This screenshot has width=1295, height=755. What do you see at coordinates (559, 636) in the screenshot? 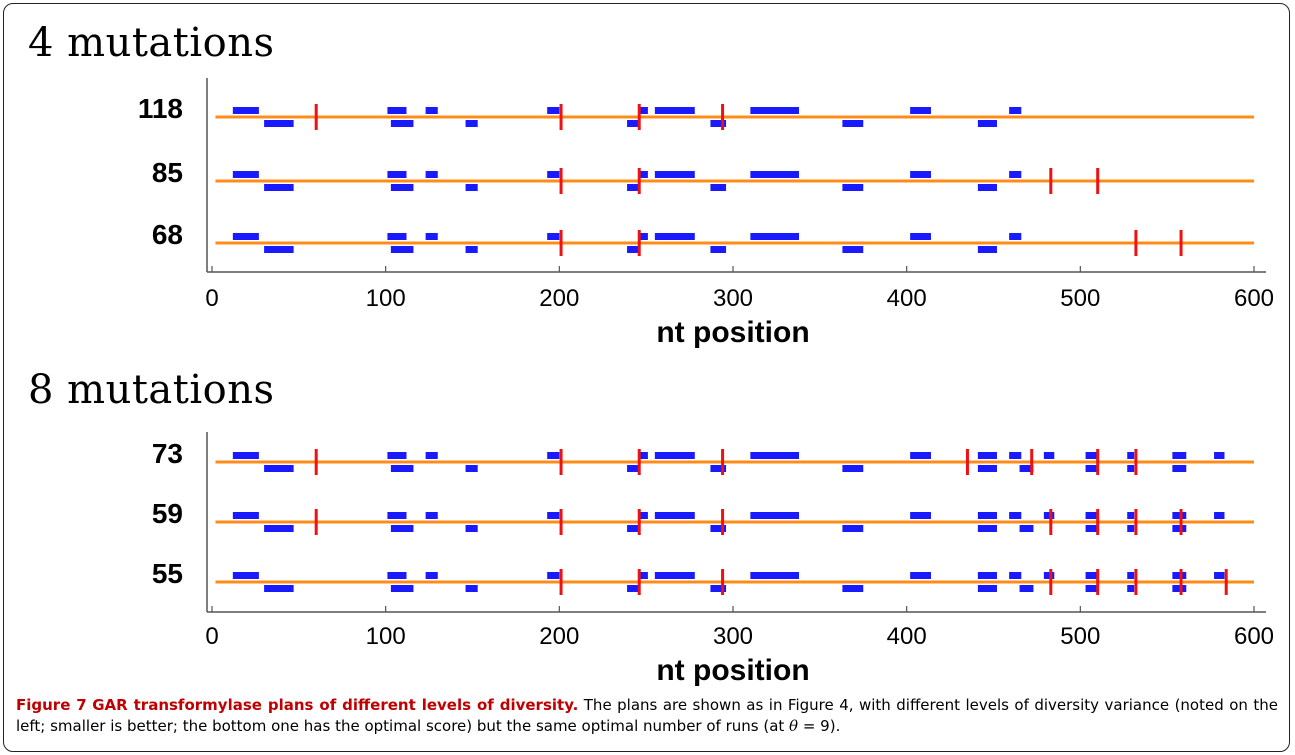
I see `x-tick-label: 200` at bounding box center [559, 636].